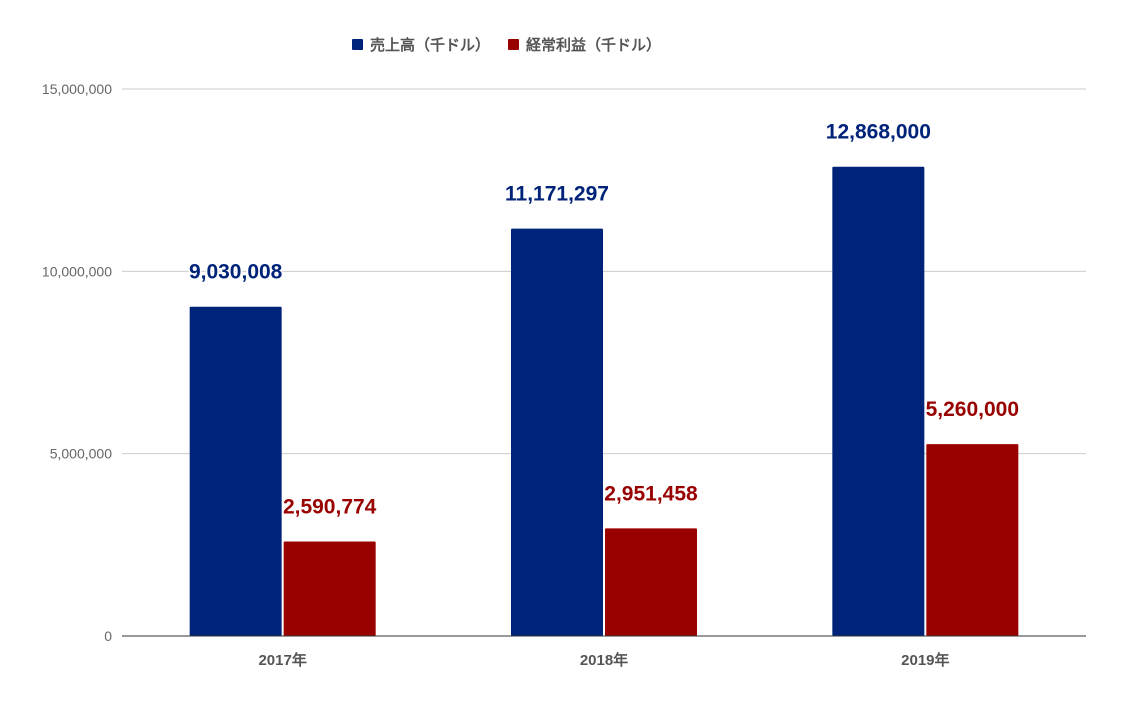 Image resolution: width=1122 pixels, height=708 pixels. I want to click on y-tick-label: 5,000,000, so click(81, 454).